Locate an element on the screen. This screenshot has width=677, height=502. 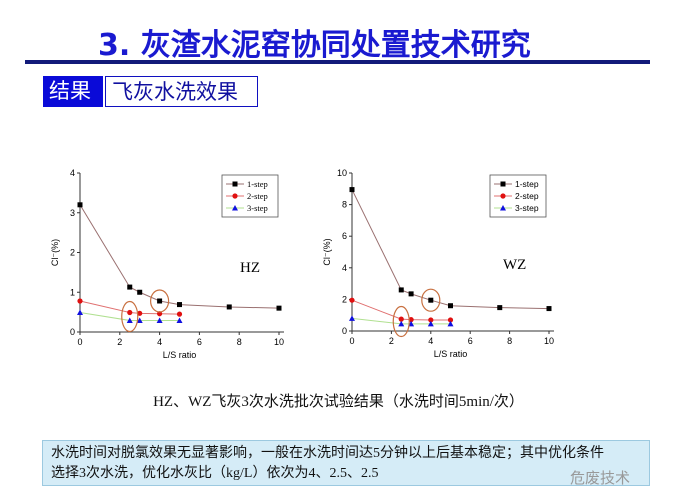
note-line-2: 选择3次水洗，优化水灰比（kg/L）依次为4、2.5、2.5 is located at coordinates (215, 473).